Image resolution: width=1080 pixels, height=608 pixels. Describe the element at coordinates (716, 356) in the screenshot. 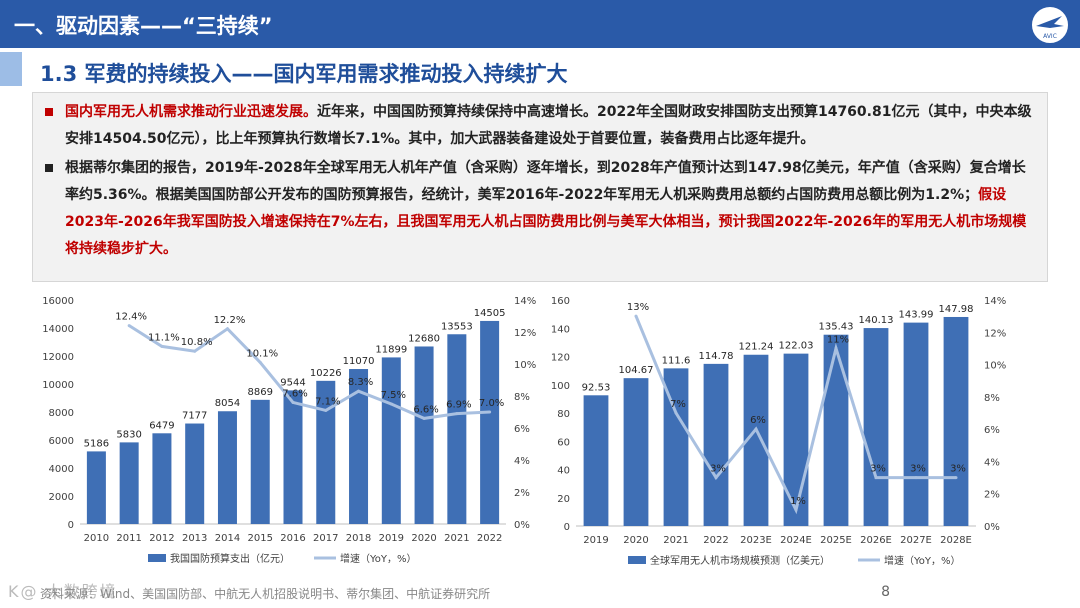

I see `bar-value-label: 114.78` at that location.